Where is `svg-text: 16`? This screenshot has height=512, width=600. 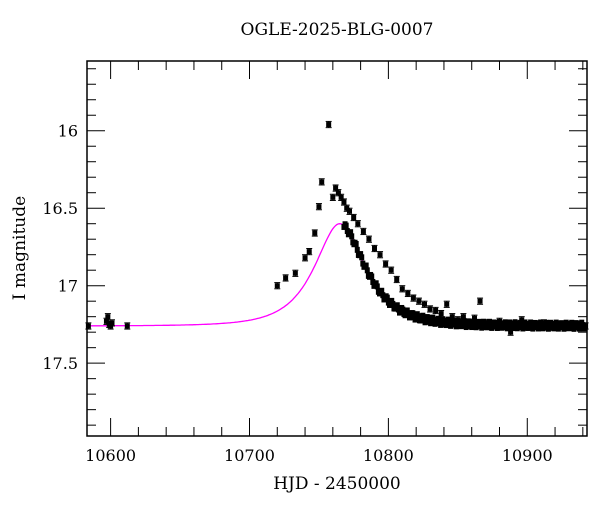 svg-text: 16 is located at coordinates (68, 131).